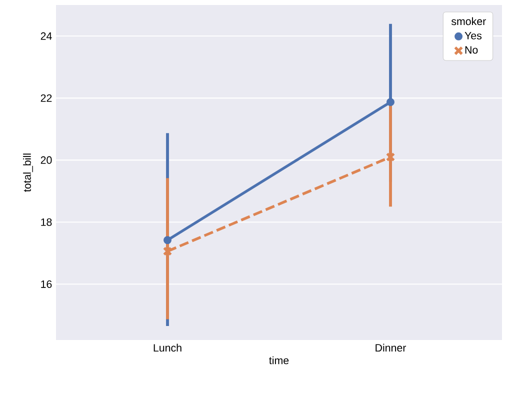  What do you see at coordinates (279, 360) in the screenshot?
I see `x-axis-title: time` at bounding box center [279, 360].